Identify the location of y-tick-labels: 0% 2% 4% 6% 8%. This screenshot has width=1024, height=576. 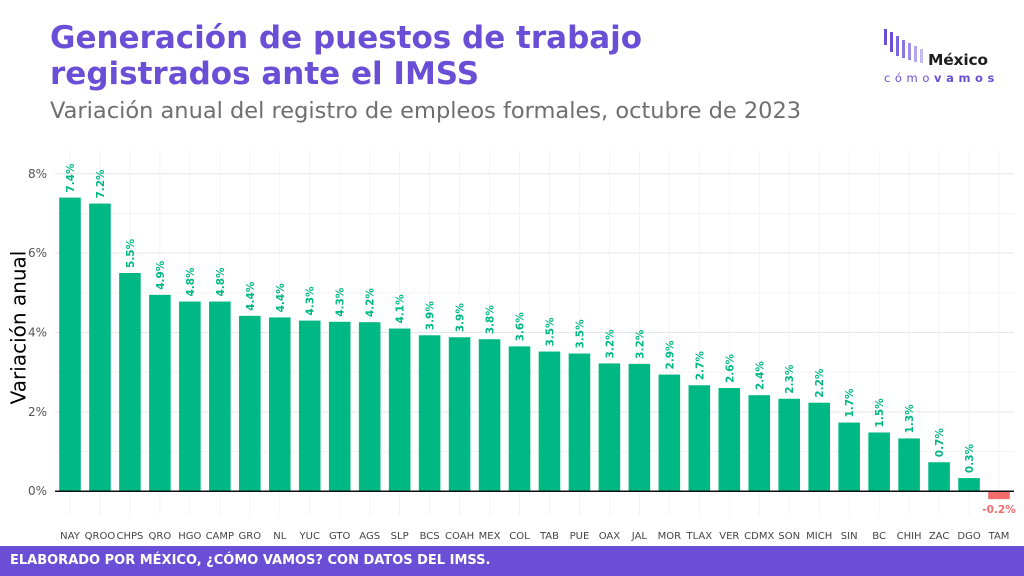
(37, 332).